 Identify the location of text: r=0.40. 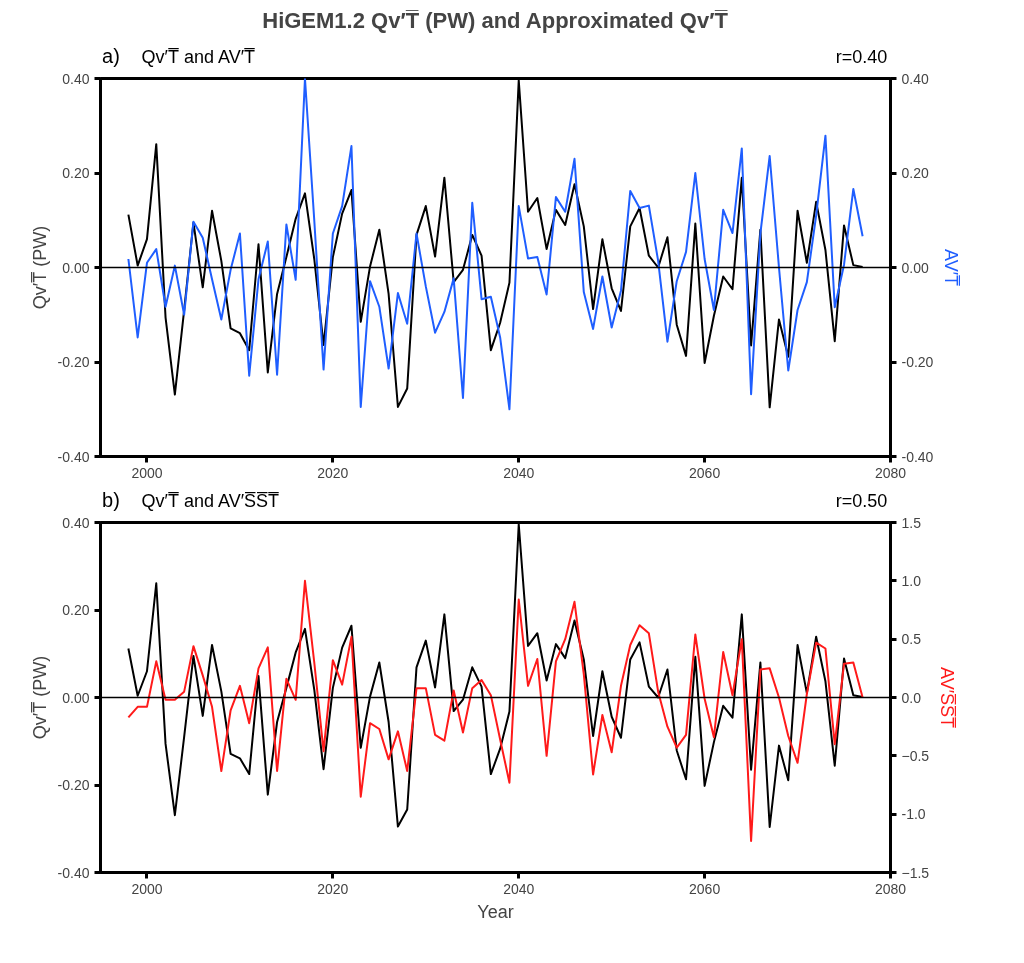
(861, 57).